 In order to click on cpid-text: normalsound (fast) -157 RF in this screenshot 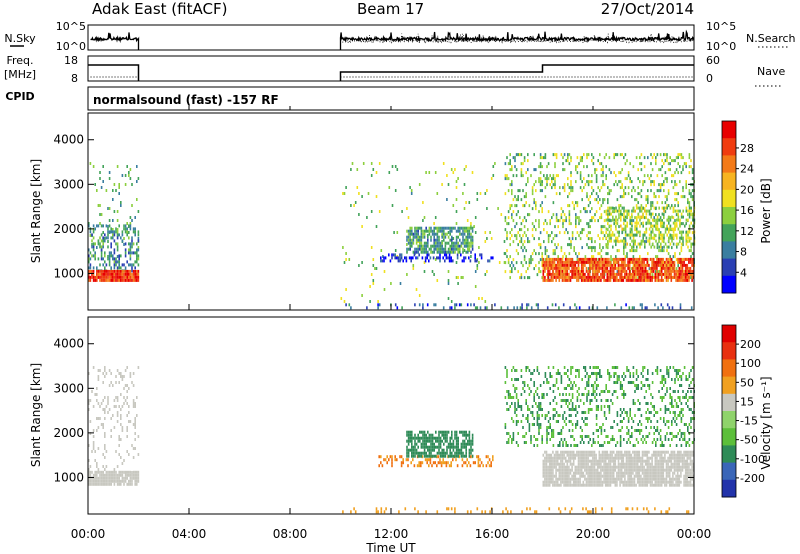, I will do `click(186, 100)`.